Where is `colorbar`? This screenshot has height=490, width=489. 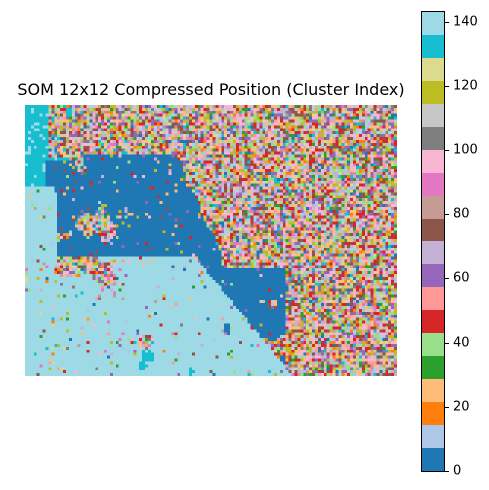 colorbar is located at coordinates (433, 241).